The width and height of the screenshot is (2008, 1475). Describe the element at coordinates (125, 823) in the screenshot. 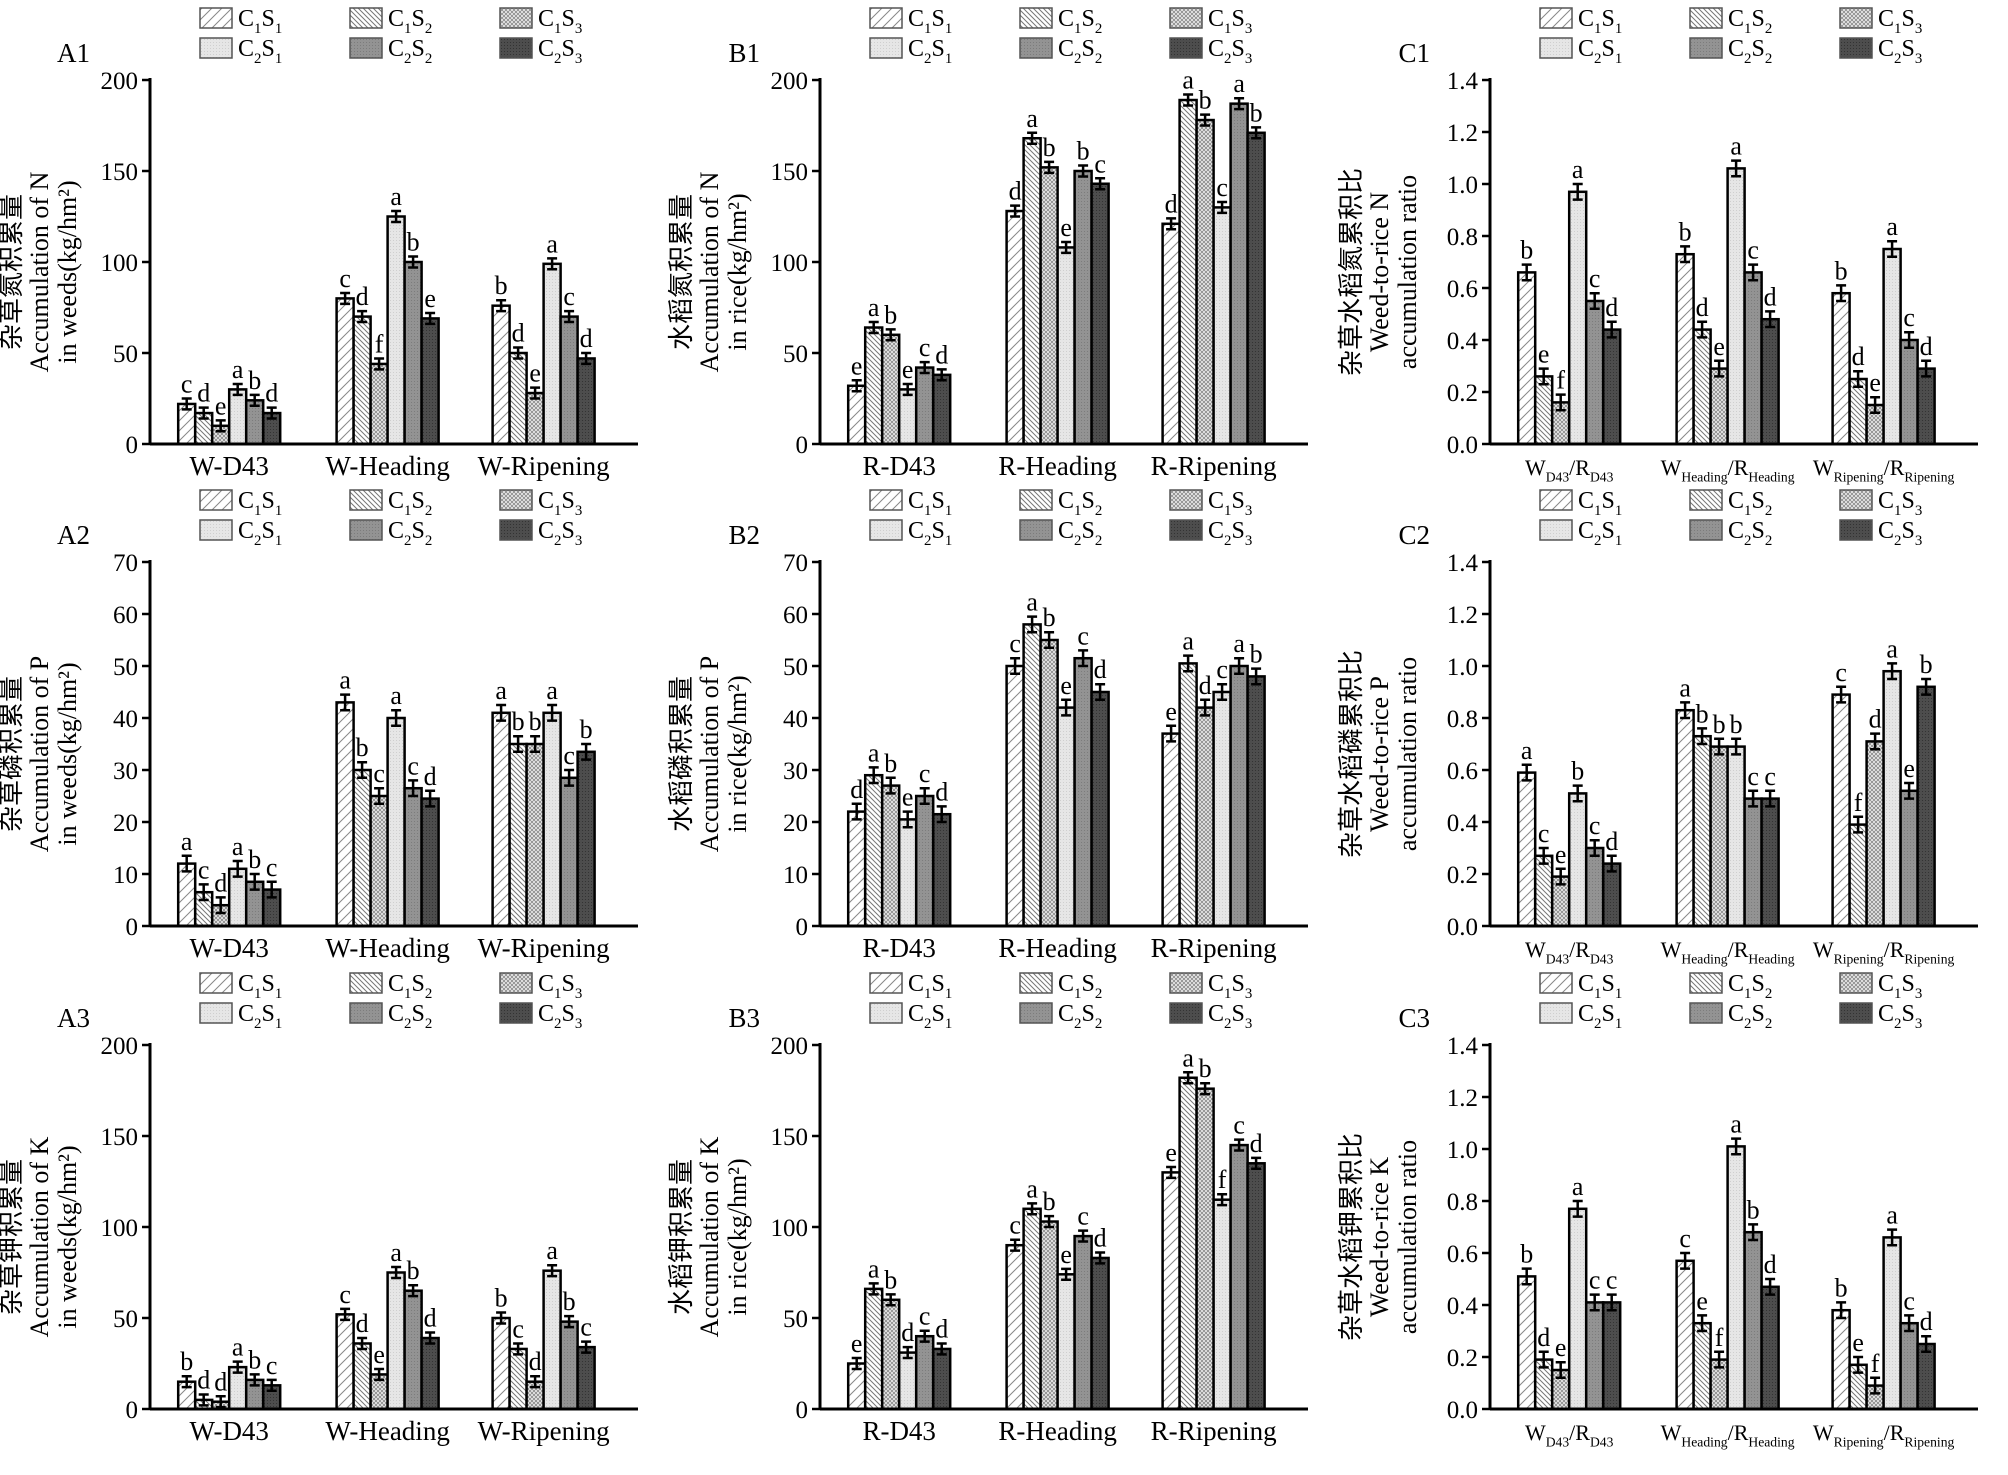

I see `y-tick-label: 20` at that location.